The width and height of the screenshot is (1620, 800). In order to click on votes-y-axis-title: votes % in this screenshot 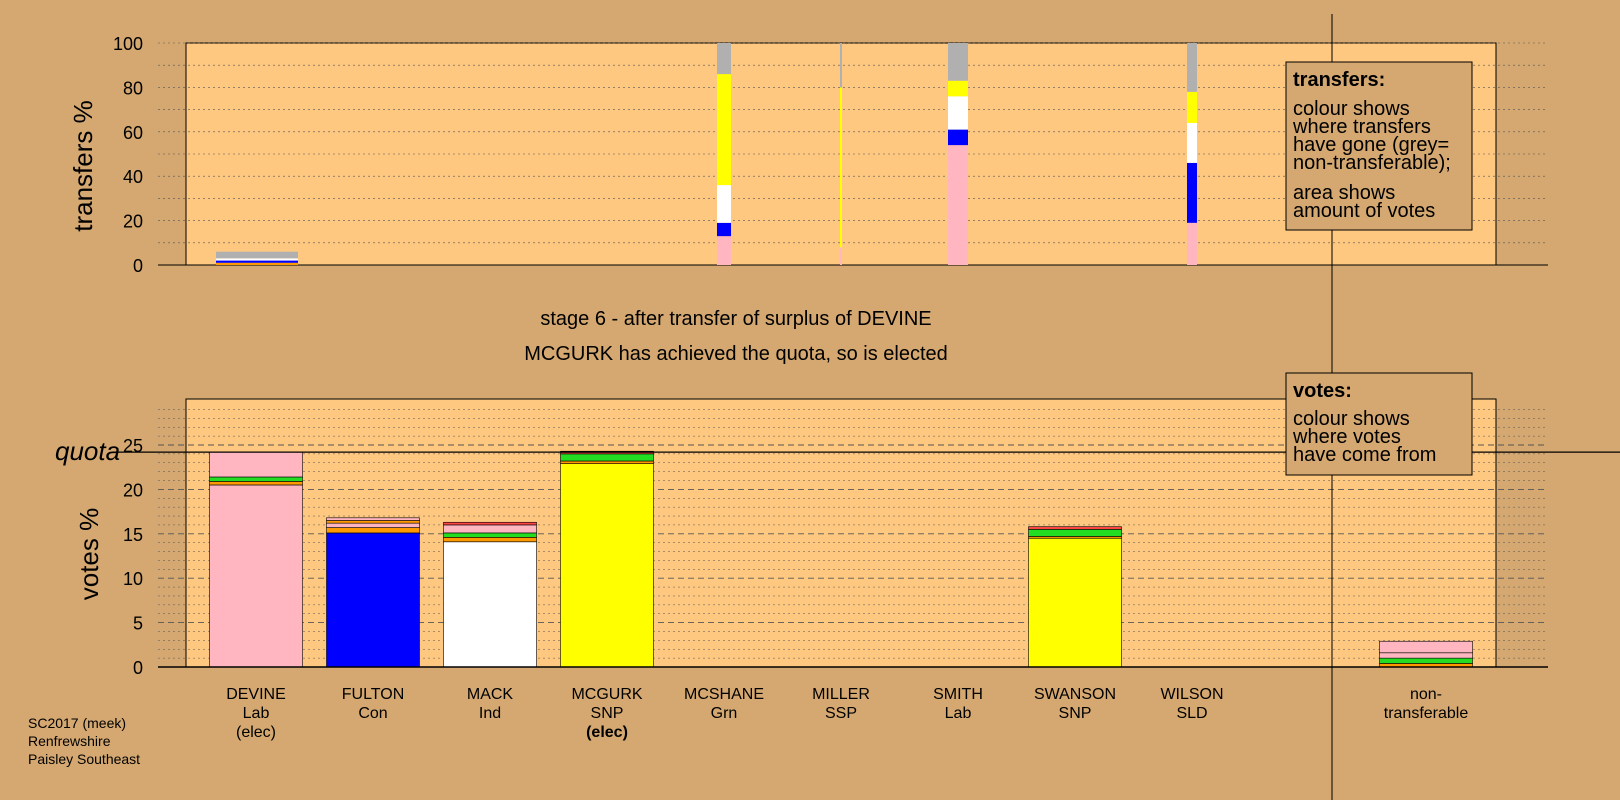, I will do `click(89, 554)`.